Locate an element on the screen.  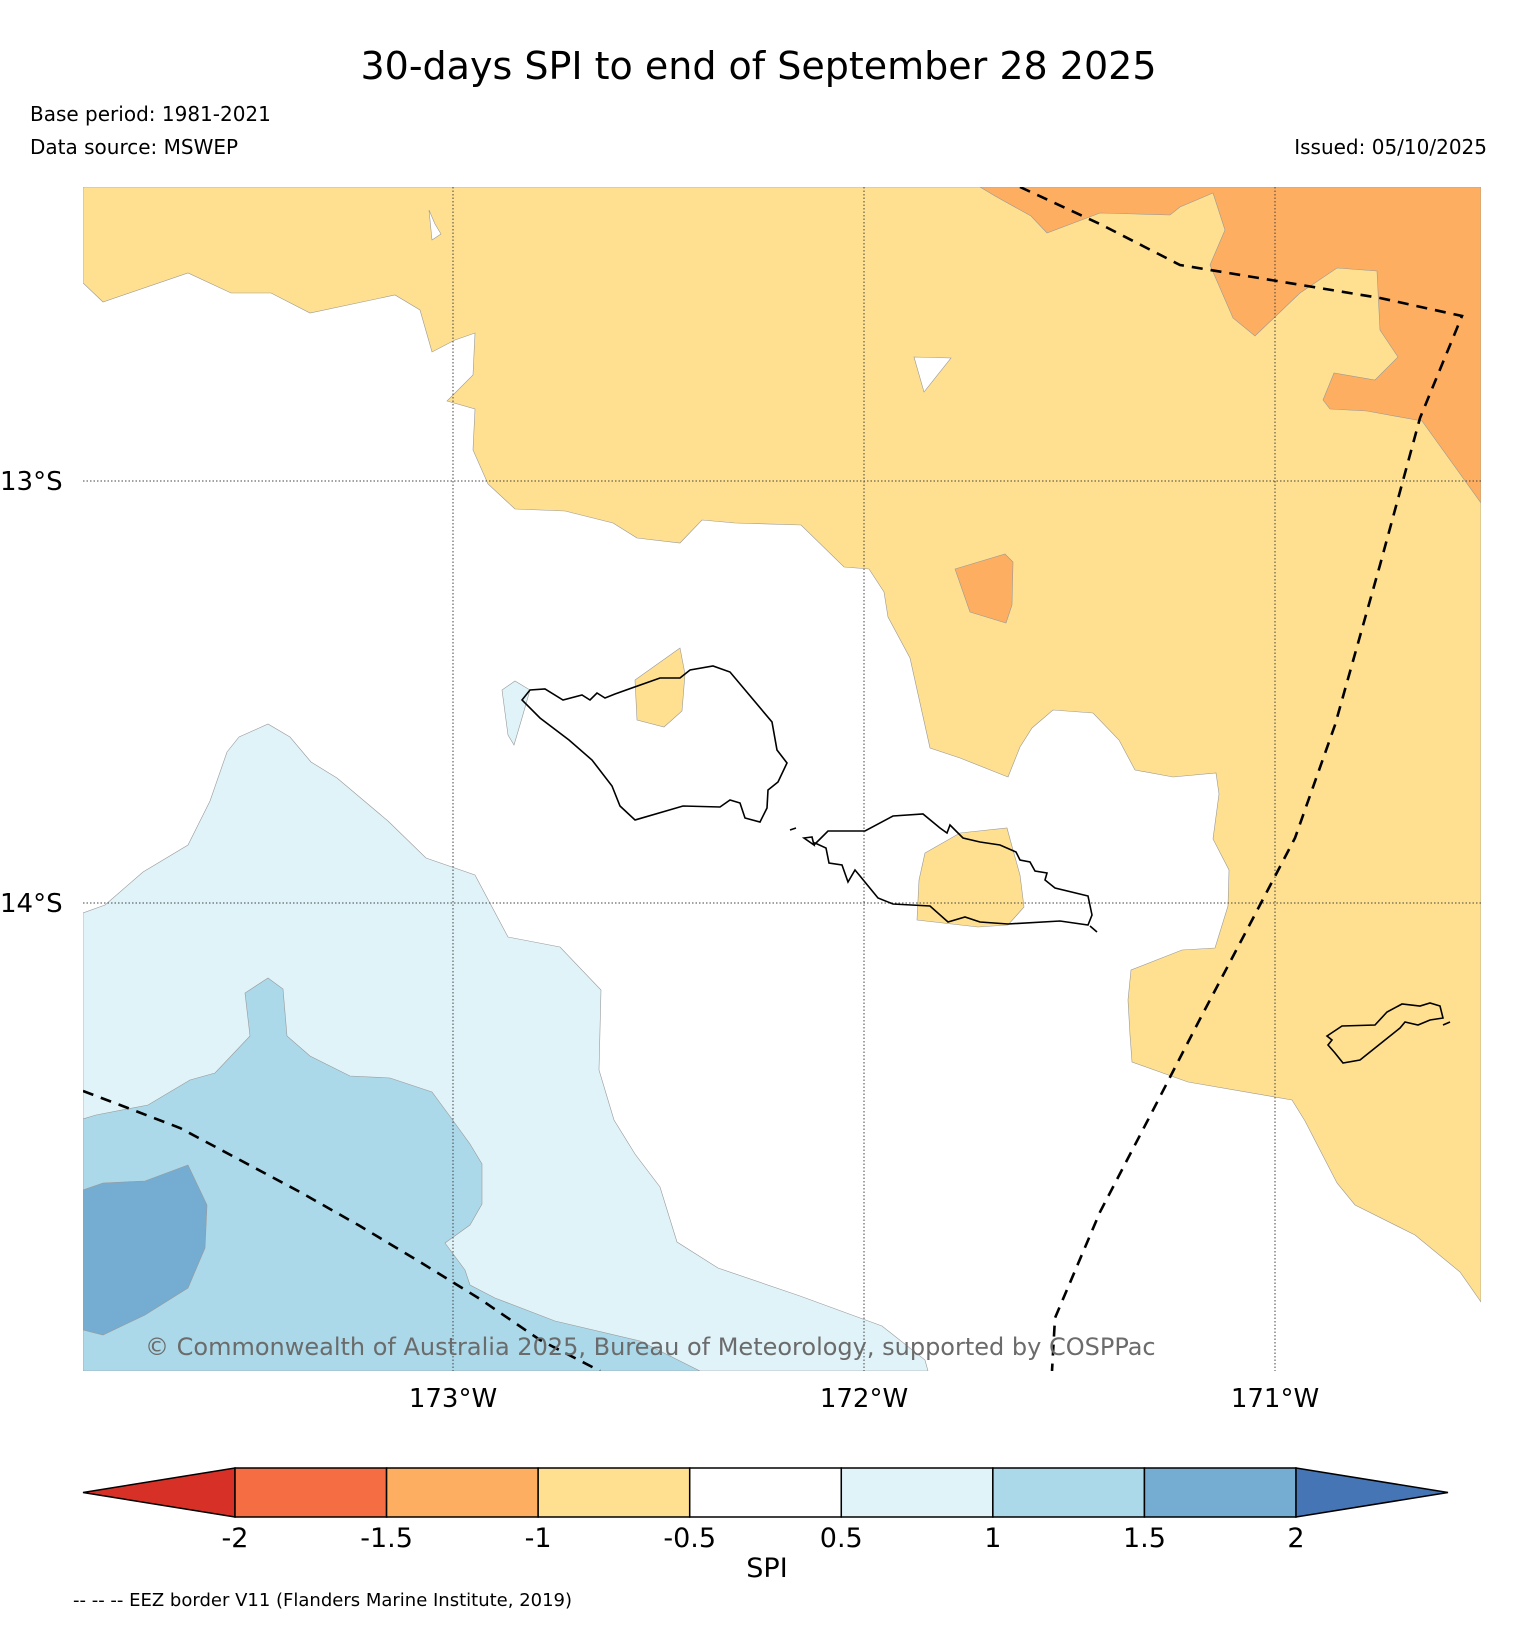
colorbar-ticks: -2 -1.5 -1 -0.5 0.5 1 1.5 2 is located at coordinates (763, 1538).